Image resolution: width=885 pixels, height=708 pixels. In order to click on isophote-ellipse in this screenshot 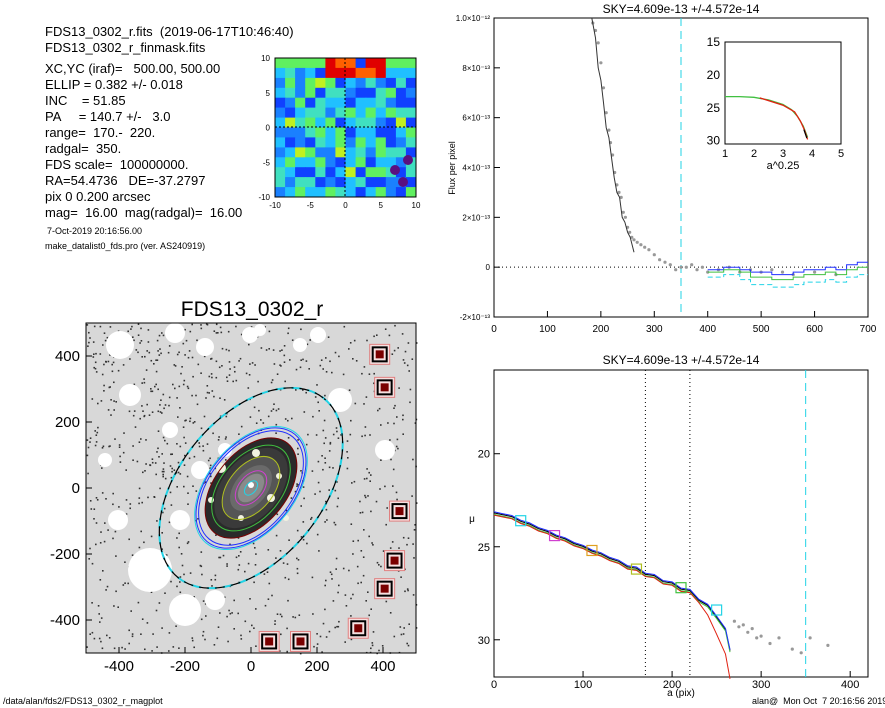, I will do `click(251, 488)`.